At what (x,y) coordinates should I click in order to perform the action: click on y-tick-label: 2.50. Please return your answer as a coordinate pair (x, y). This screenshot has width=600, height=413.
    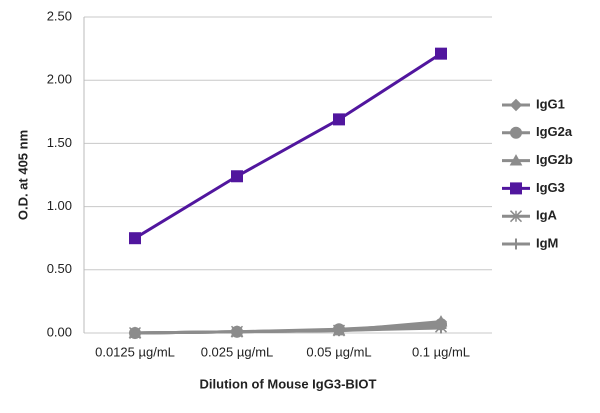
    Looking at the image, I should click on (59, 15).